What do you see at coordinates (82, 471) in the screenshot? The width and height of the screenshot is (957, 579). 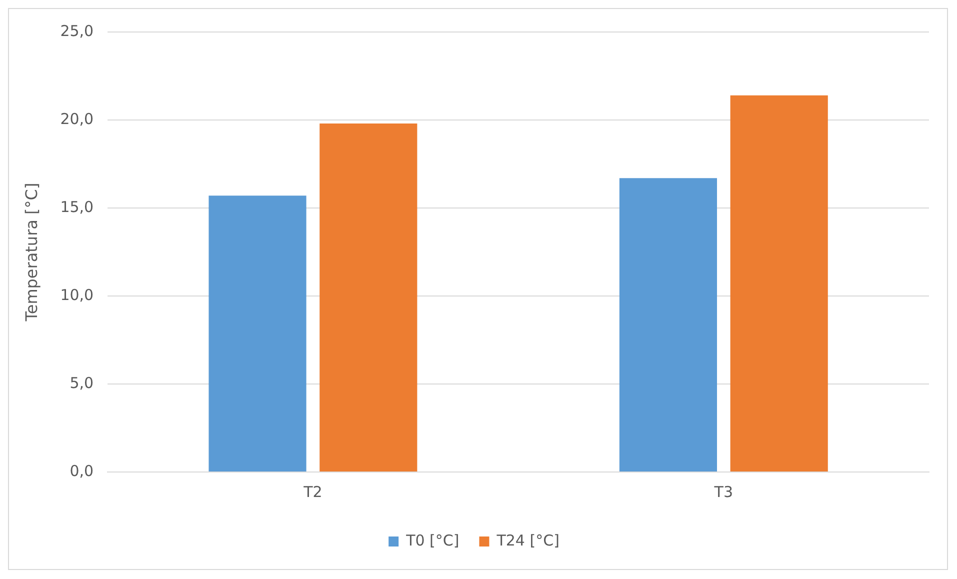 I see `y-tick-label: 0,0` at bounding box center [82, 471].